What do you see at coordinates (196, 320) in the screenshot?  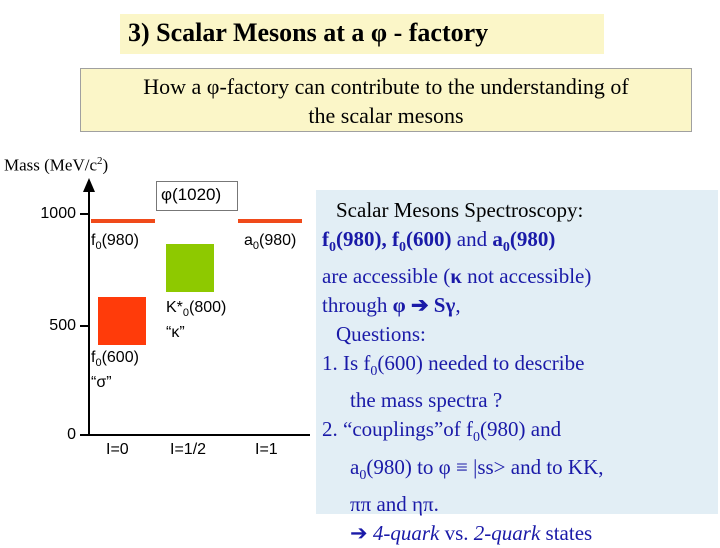 I see `kstar-label: K*0(800) “κ”` at bounding box center [196, 320].